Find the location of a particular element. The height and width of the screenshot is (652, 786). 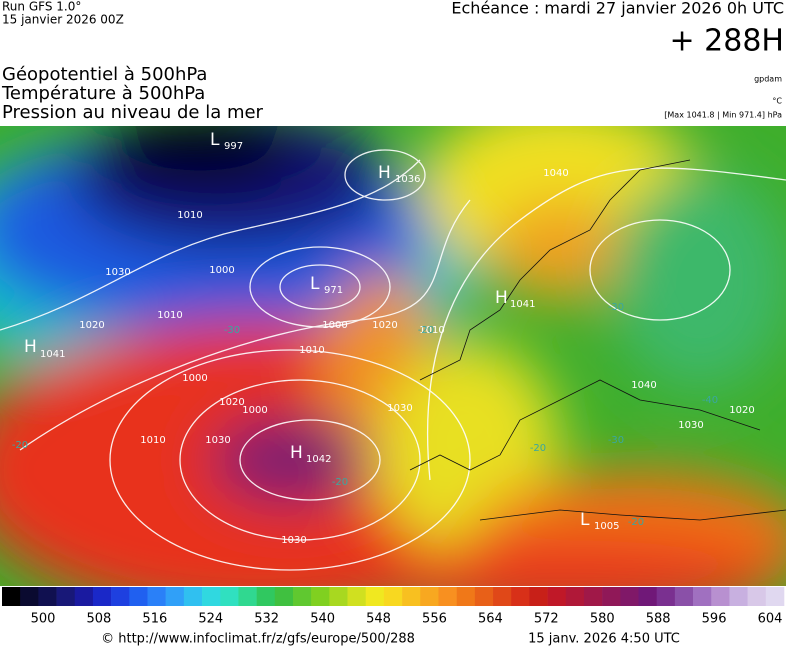

colorbar-tick-label: 500 is located at coordinates (43, 619).